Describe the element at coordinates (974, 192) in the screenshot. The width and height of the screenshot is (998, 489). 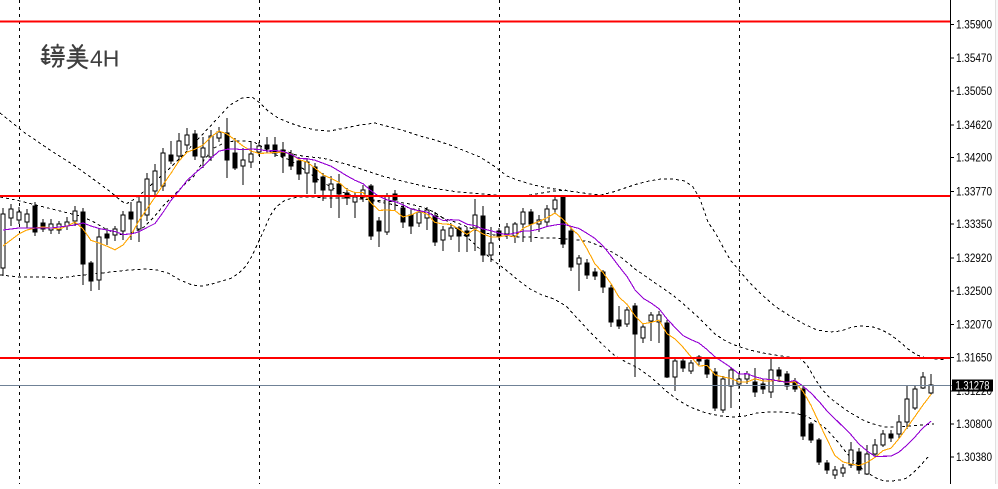
I see `svg-text: 1.33770` at that location.